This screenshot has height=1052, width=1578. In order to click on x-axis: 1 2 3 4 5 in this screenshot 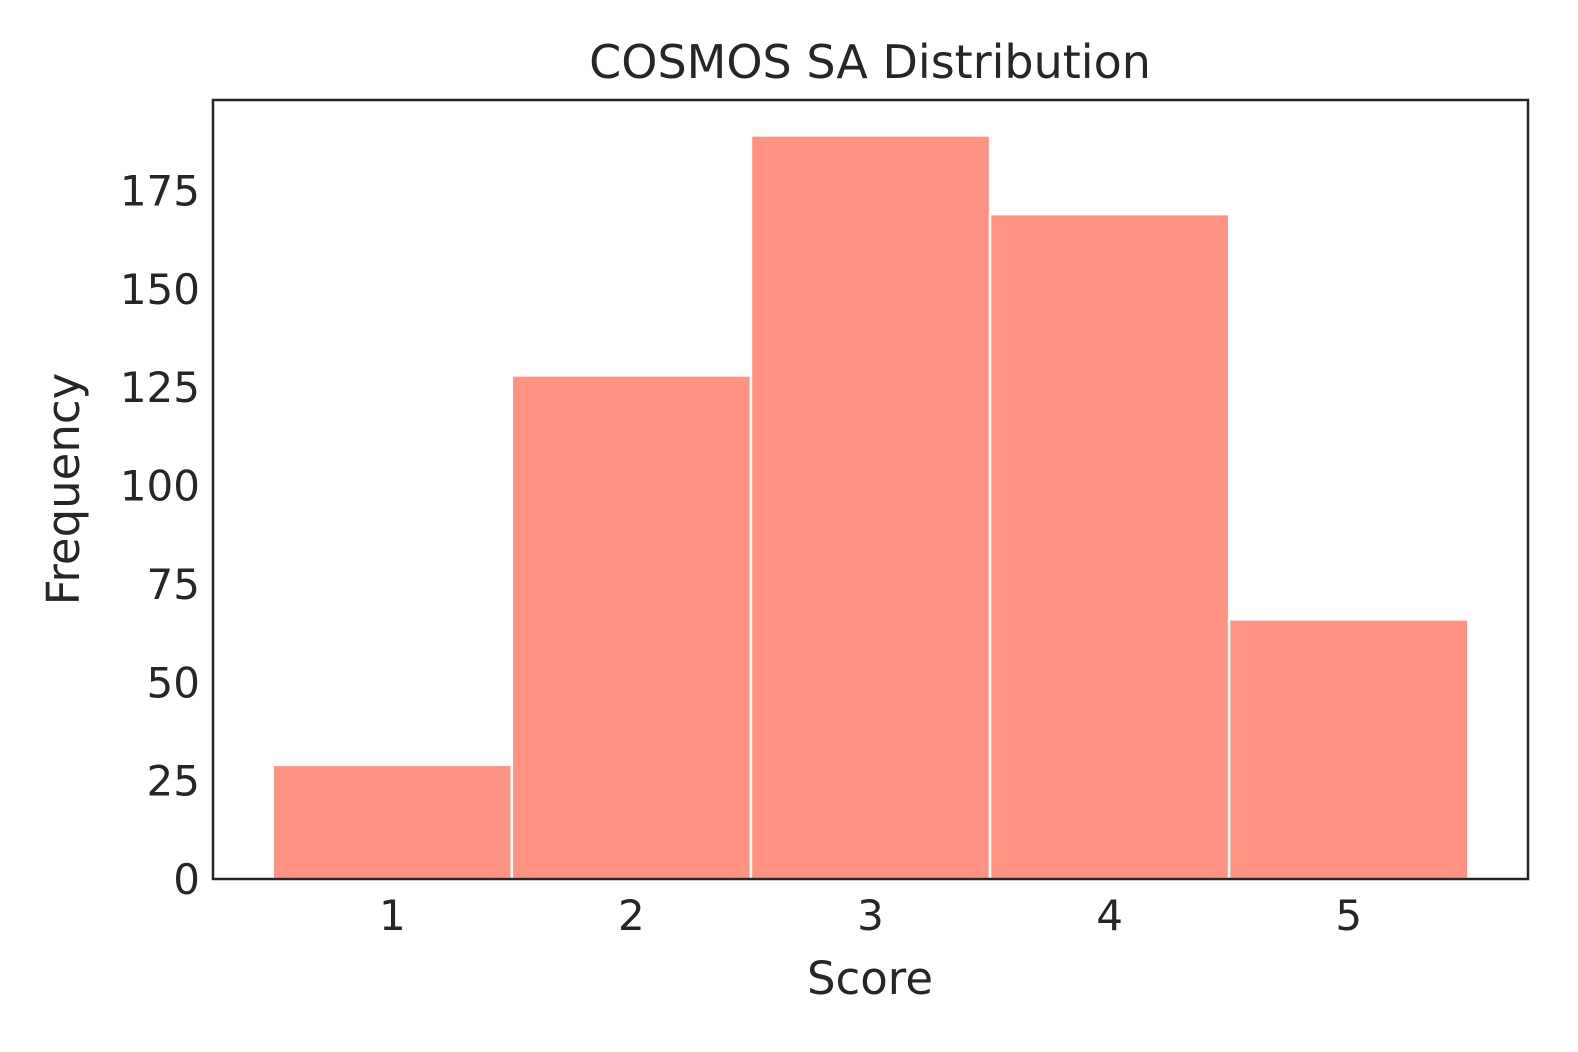, I will do `click(870, 915)`.